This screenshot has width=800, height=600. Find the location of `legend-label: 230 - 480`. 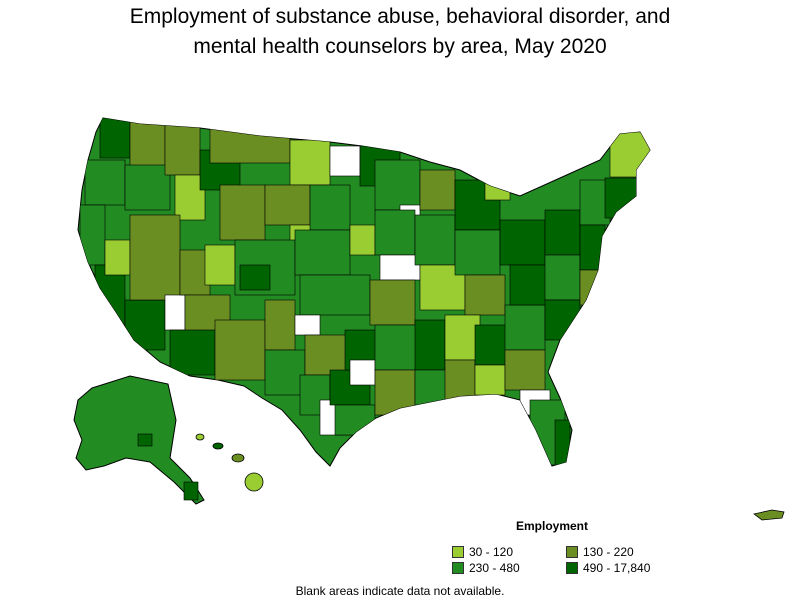

legend-label: 230 - 480 is located at coordinates (494, 568).